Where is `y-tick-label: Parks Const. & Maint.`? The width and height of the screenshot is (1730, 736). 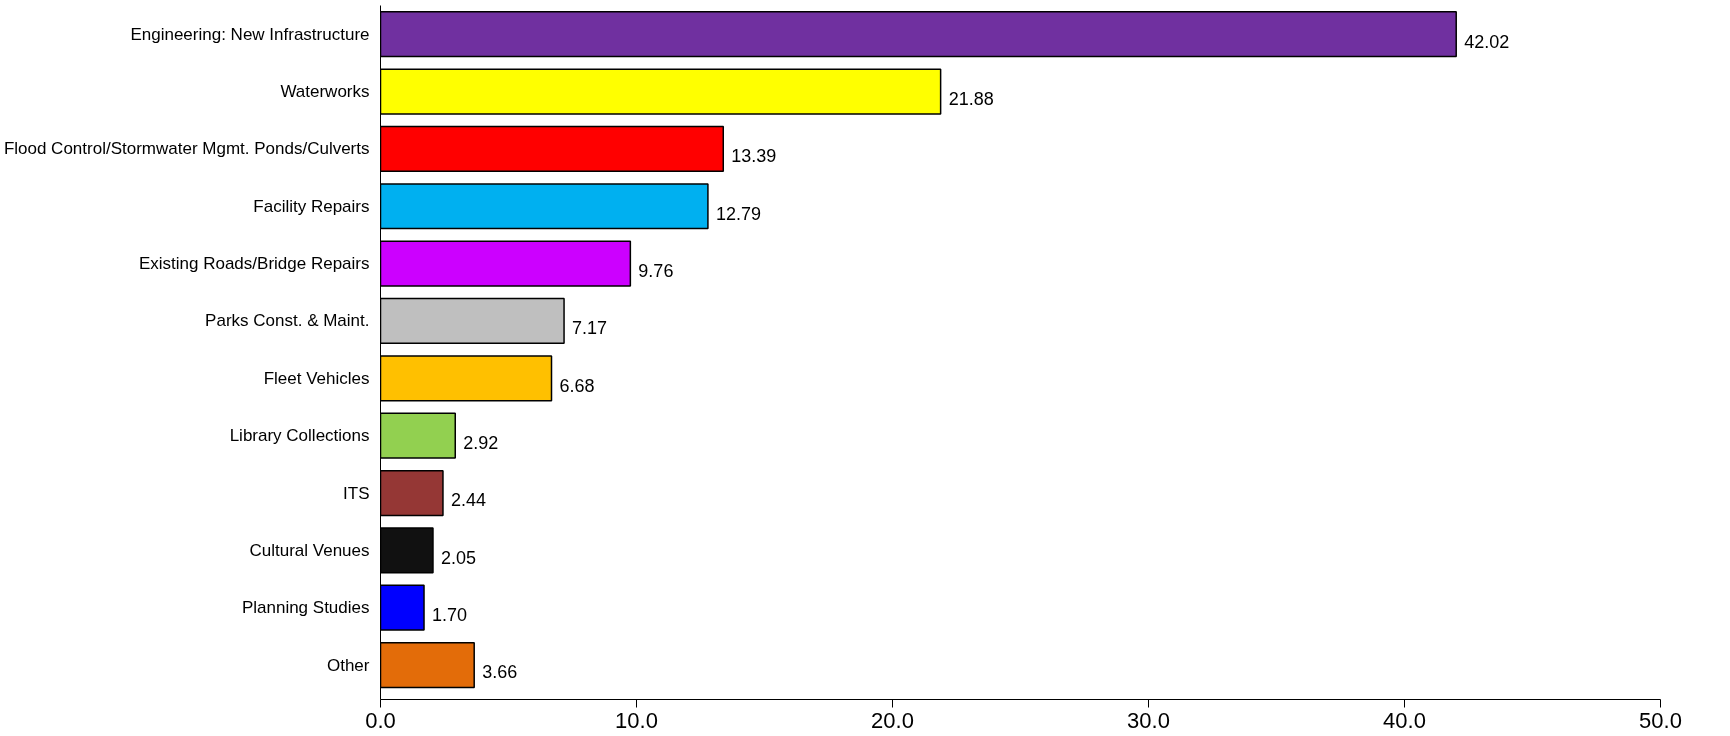
y-tick-label: Parks Const. & Maint. is located at coordinates (287, 321).